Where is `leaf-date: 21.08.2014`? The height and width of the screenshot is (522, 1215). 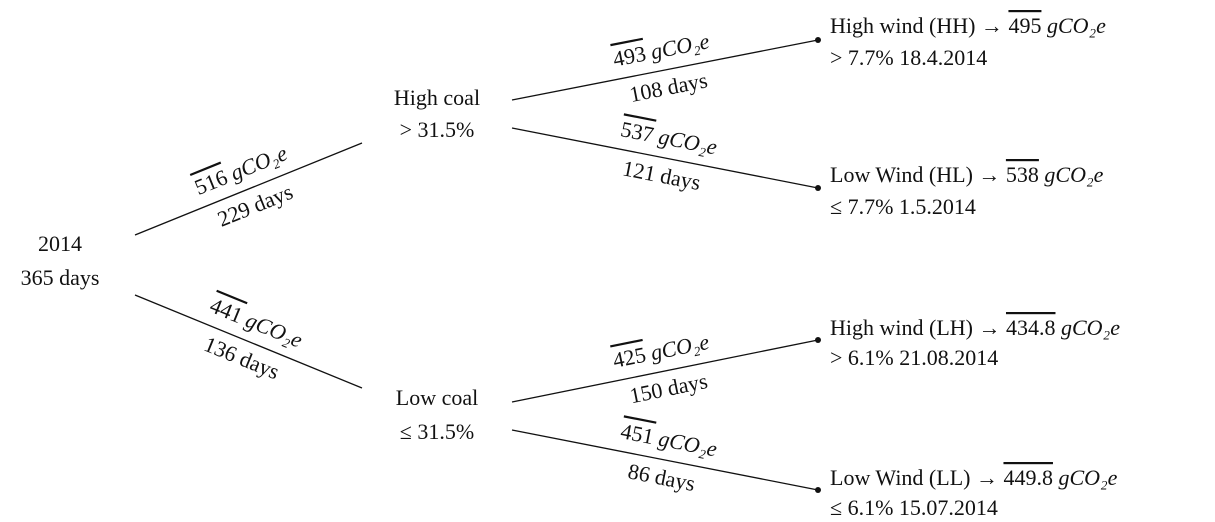
leaf-date: 21.08.2014 is located at coordinates (948, 357).